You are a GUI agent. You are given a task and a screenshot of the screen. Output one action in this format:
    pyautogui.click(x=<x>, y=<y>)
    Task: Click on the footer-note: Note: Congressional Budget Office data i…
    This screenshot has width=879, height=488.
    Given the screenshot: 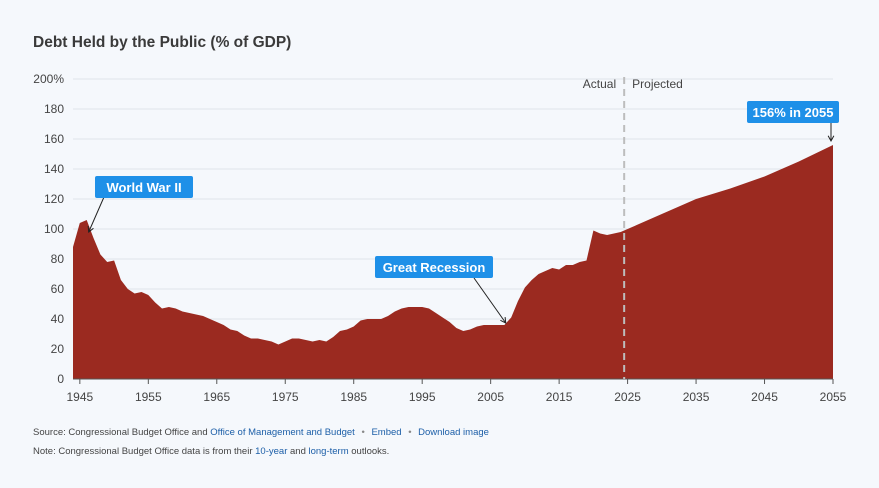 What is the action you would take?
    pyautogui.click(x=211, y=451)
    